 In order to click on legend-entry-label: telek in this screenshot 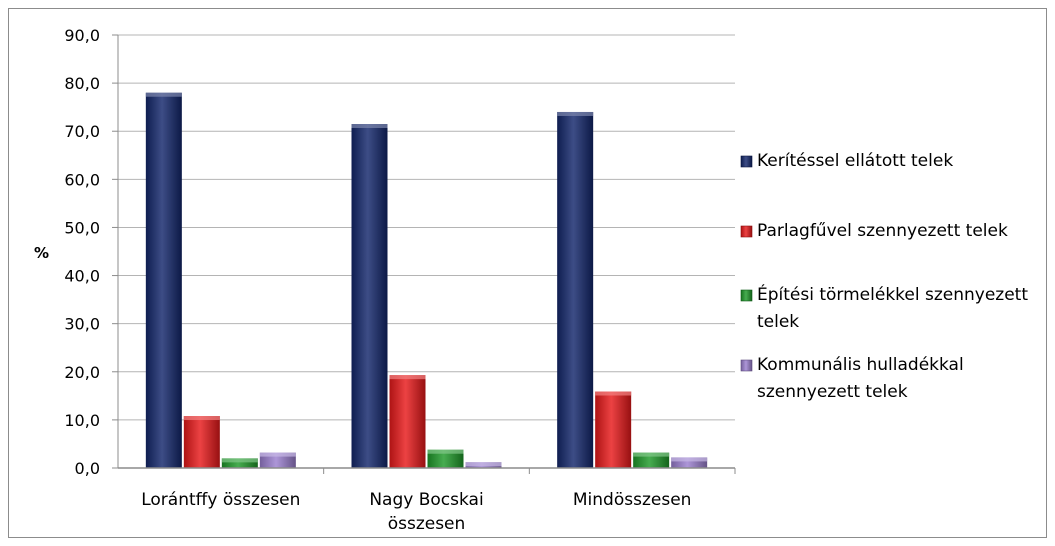, I will do `click(778, 322)`.